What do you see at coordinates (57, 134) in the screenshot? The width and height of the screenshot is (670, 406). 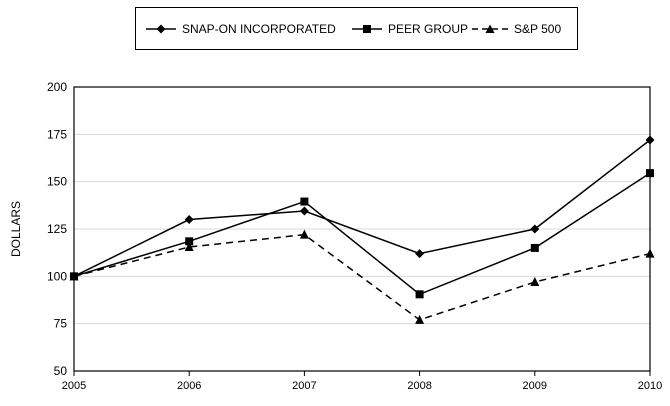 I see `y-tick-label: 175` at bounding box center [57, 134].